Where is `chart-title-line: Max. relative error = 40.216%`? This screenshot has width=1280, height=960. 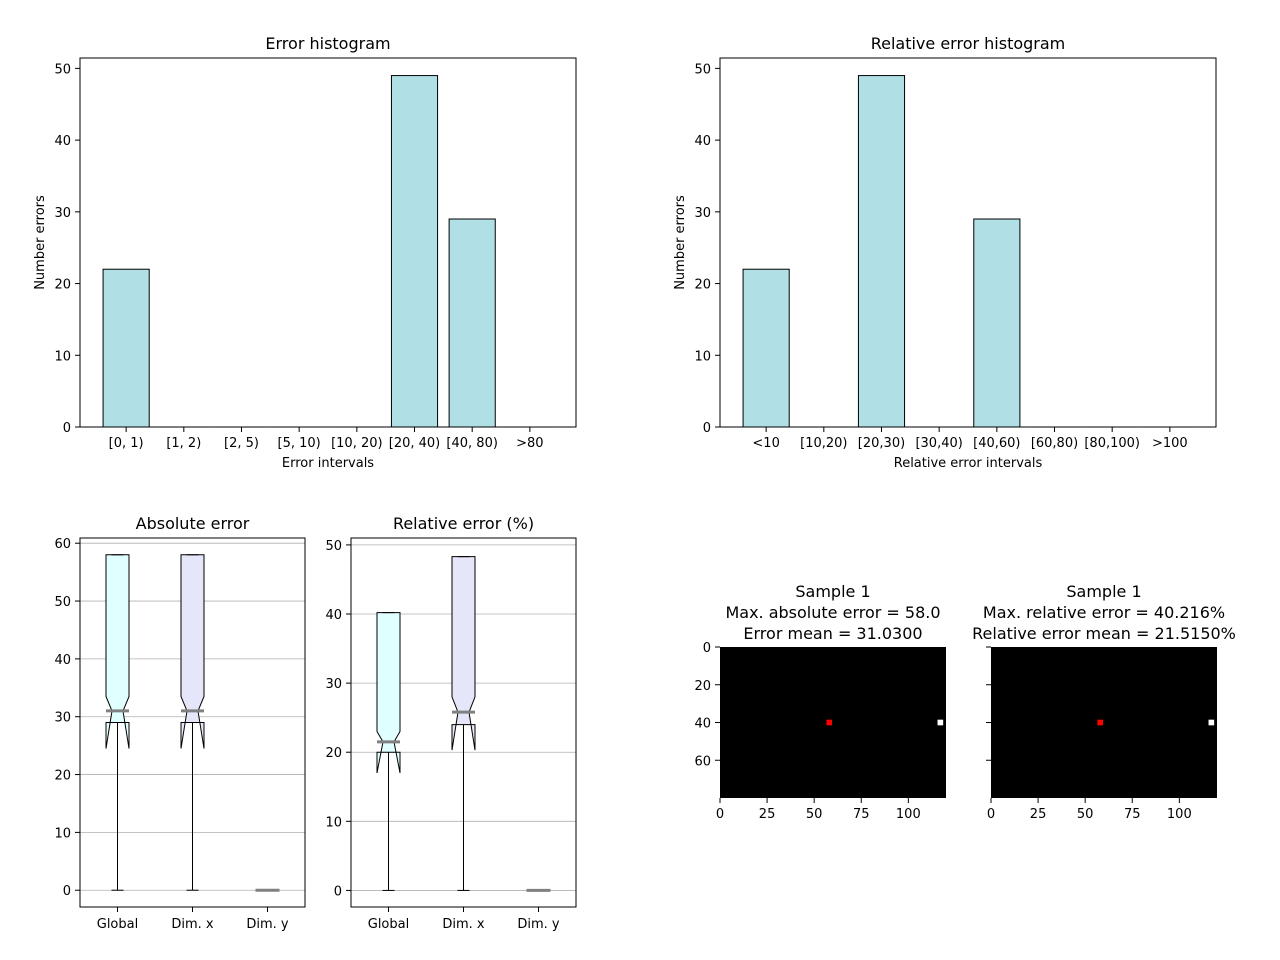 chart-title-line: Max. relative error = 40.216% is located at coordinates (1104, 612).